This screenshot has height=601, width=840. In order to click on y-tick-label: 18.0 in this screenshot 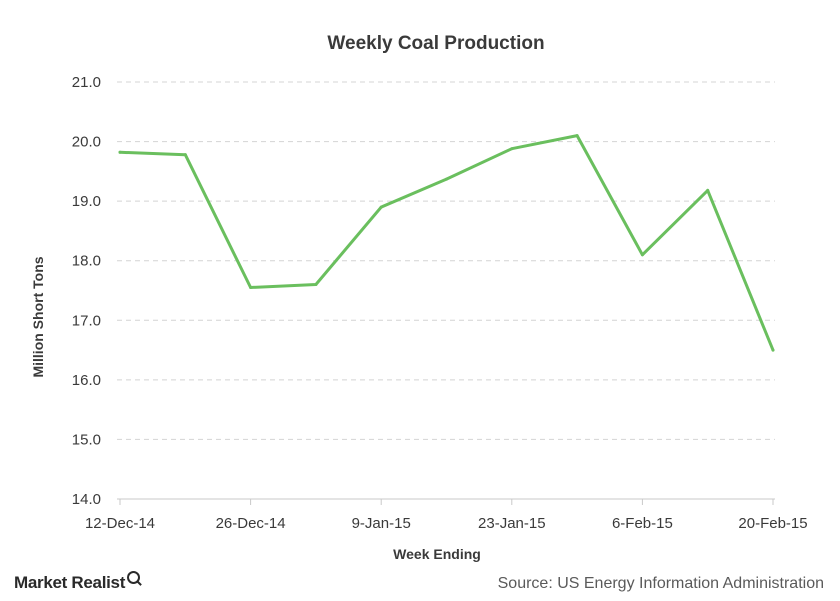, I will do `click(86, 261)`.